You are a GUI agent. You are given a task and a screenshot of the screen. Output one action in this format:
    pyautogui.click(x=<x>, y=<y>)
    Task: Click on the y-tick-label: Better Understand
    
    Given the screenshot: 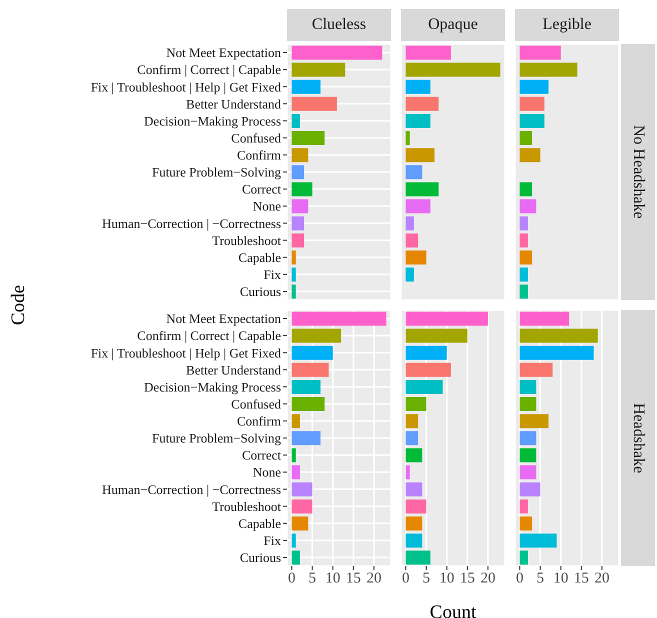 What is the action you would take?
    pyautogui.click(x=234, y=104)
    